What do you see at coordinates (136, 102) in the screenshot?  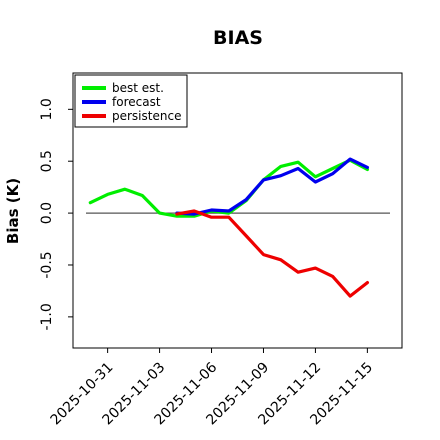 I see `legend-label: forecast` at bounding box center [136, 102].